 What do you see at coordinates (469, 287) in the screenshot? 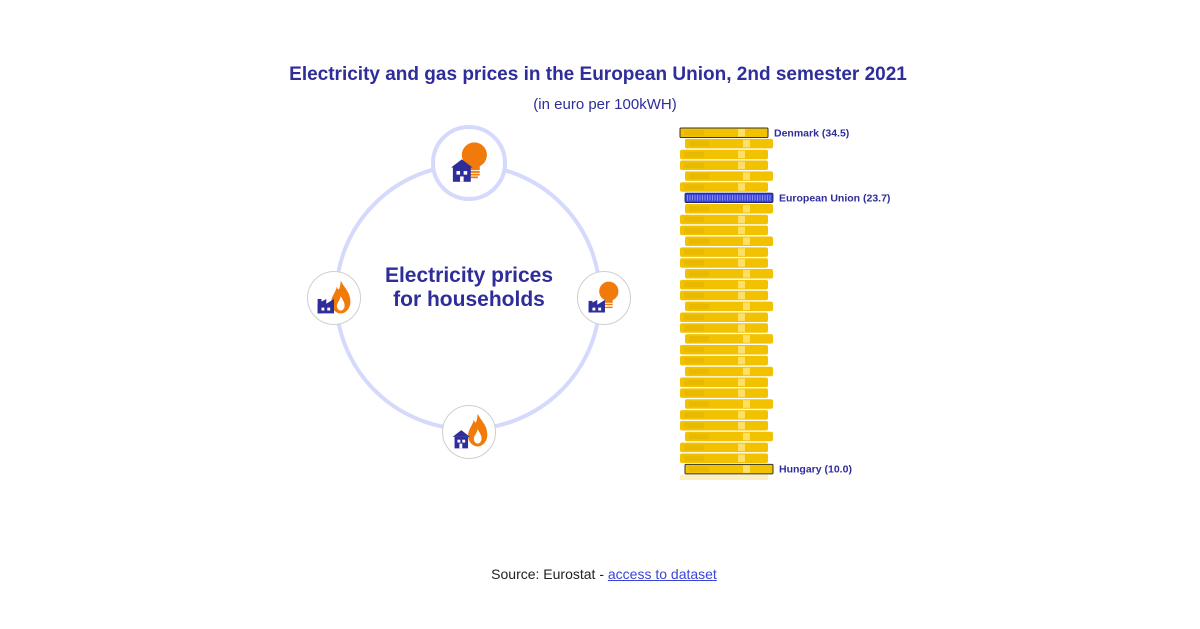
I see `indicator-label: Electricity prices for households` at bounding box center [469, 287].